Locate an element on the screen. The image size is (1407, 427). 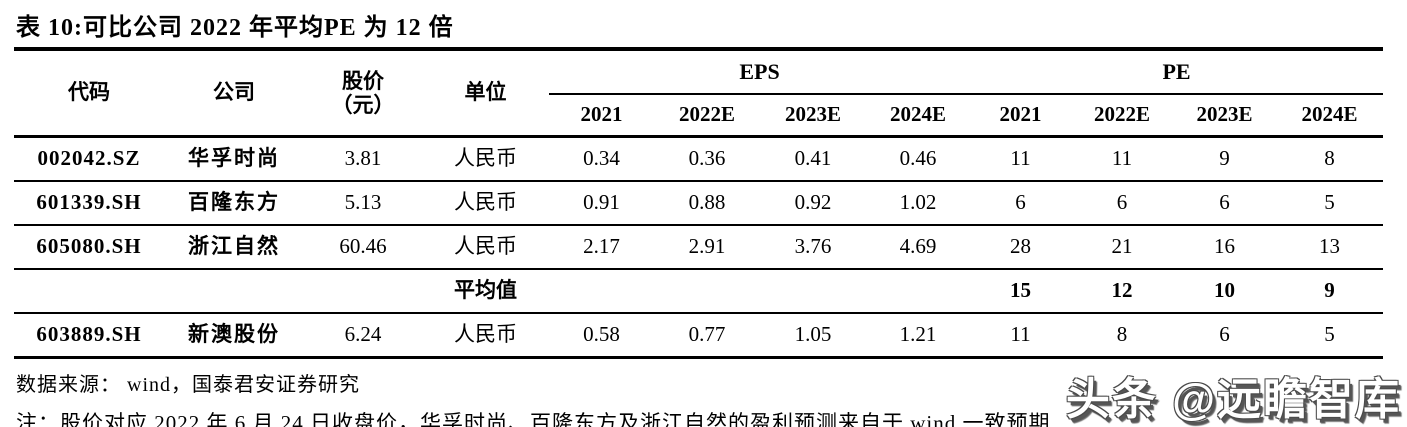
cell-eps-2023e: 3.76 is located at coordinates (813, 247).